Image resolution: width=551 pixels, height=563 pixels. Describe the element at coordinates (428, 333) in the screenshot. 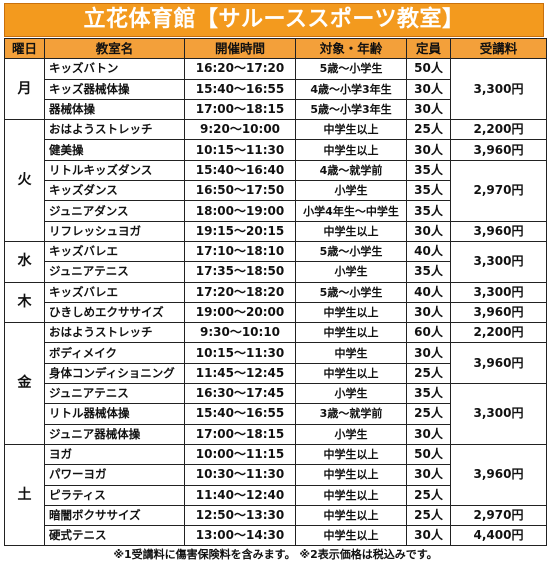

I see `capacity-cell: 60人` at that location.